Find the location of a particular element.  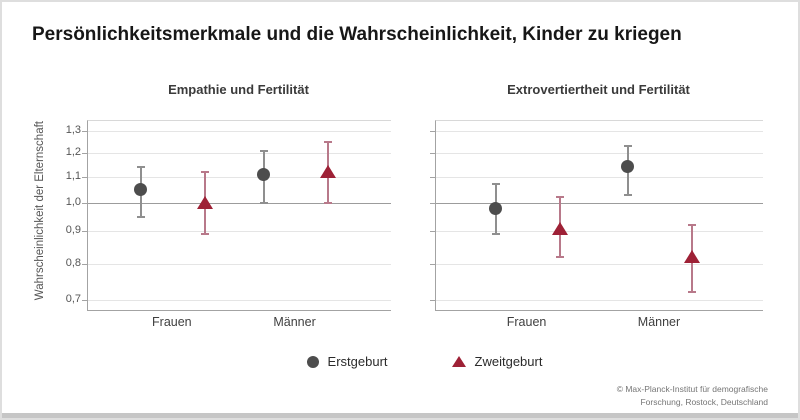

y-tick-label-0-9: 0,9 is located at coordinates (73, 230).